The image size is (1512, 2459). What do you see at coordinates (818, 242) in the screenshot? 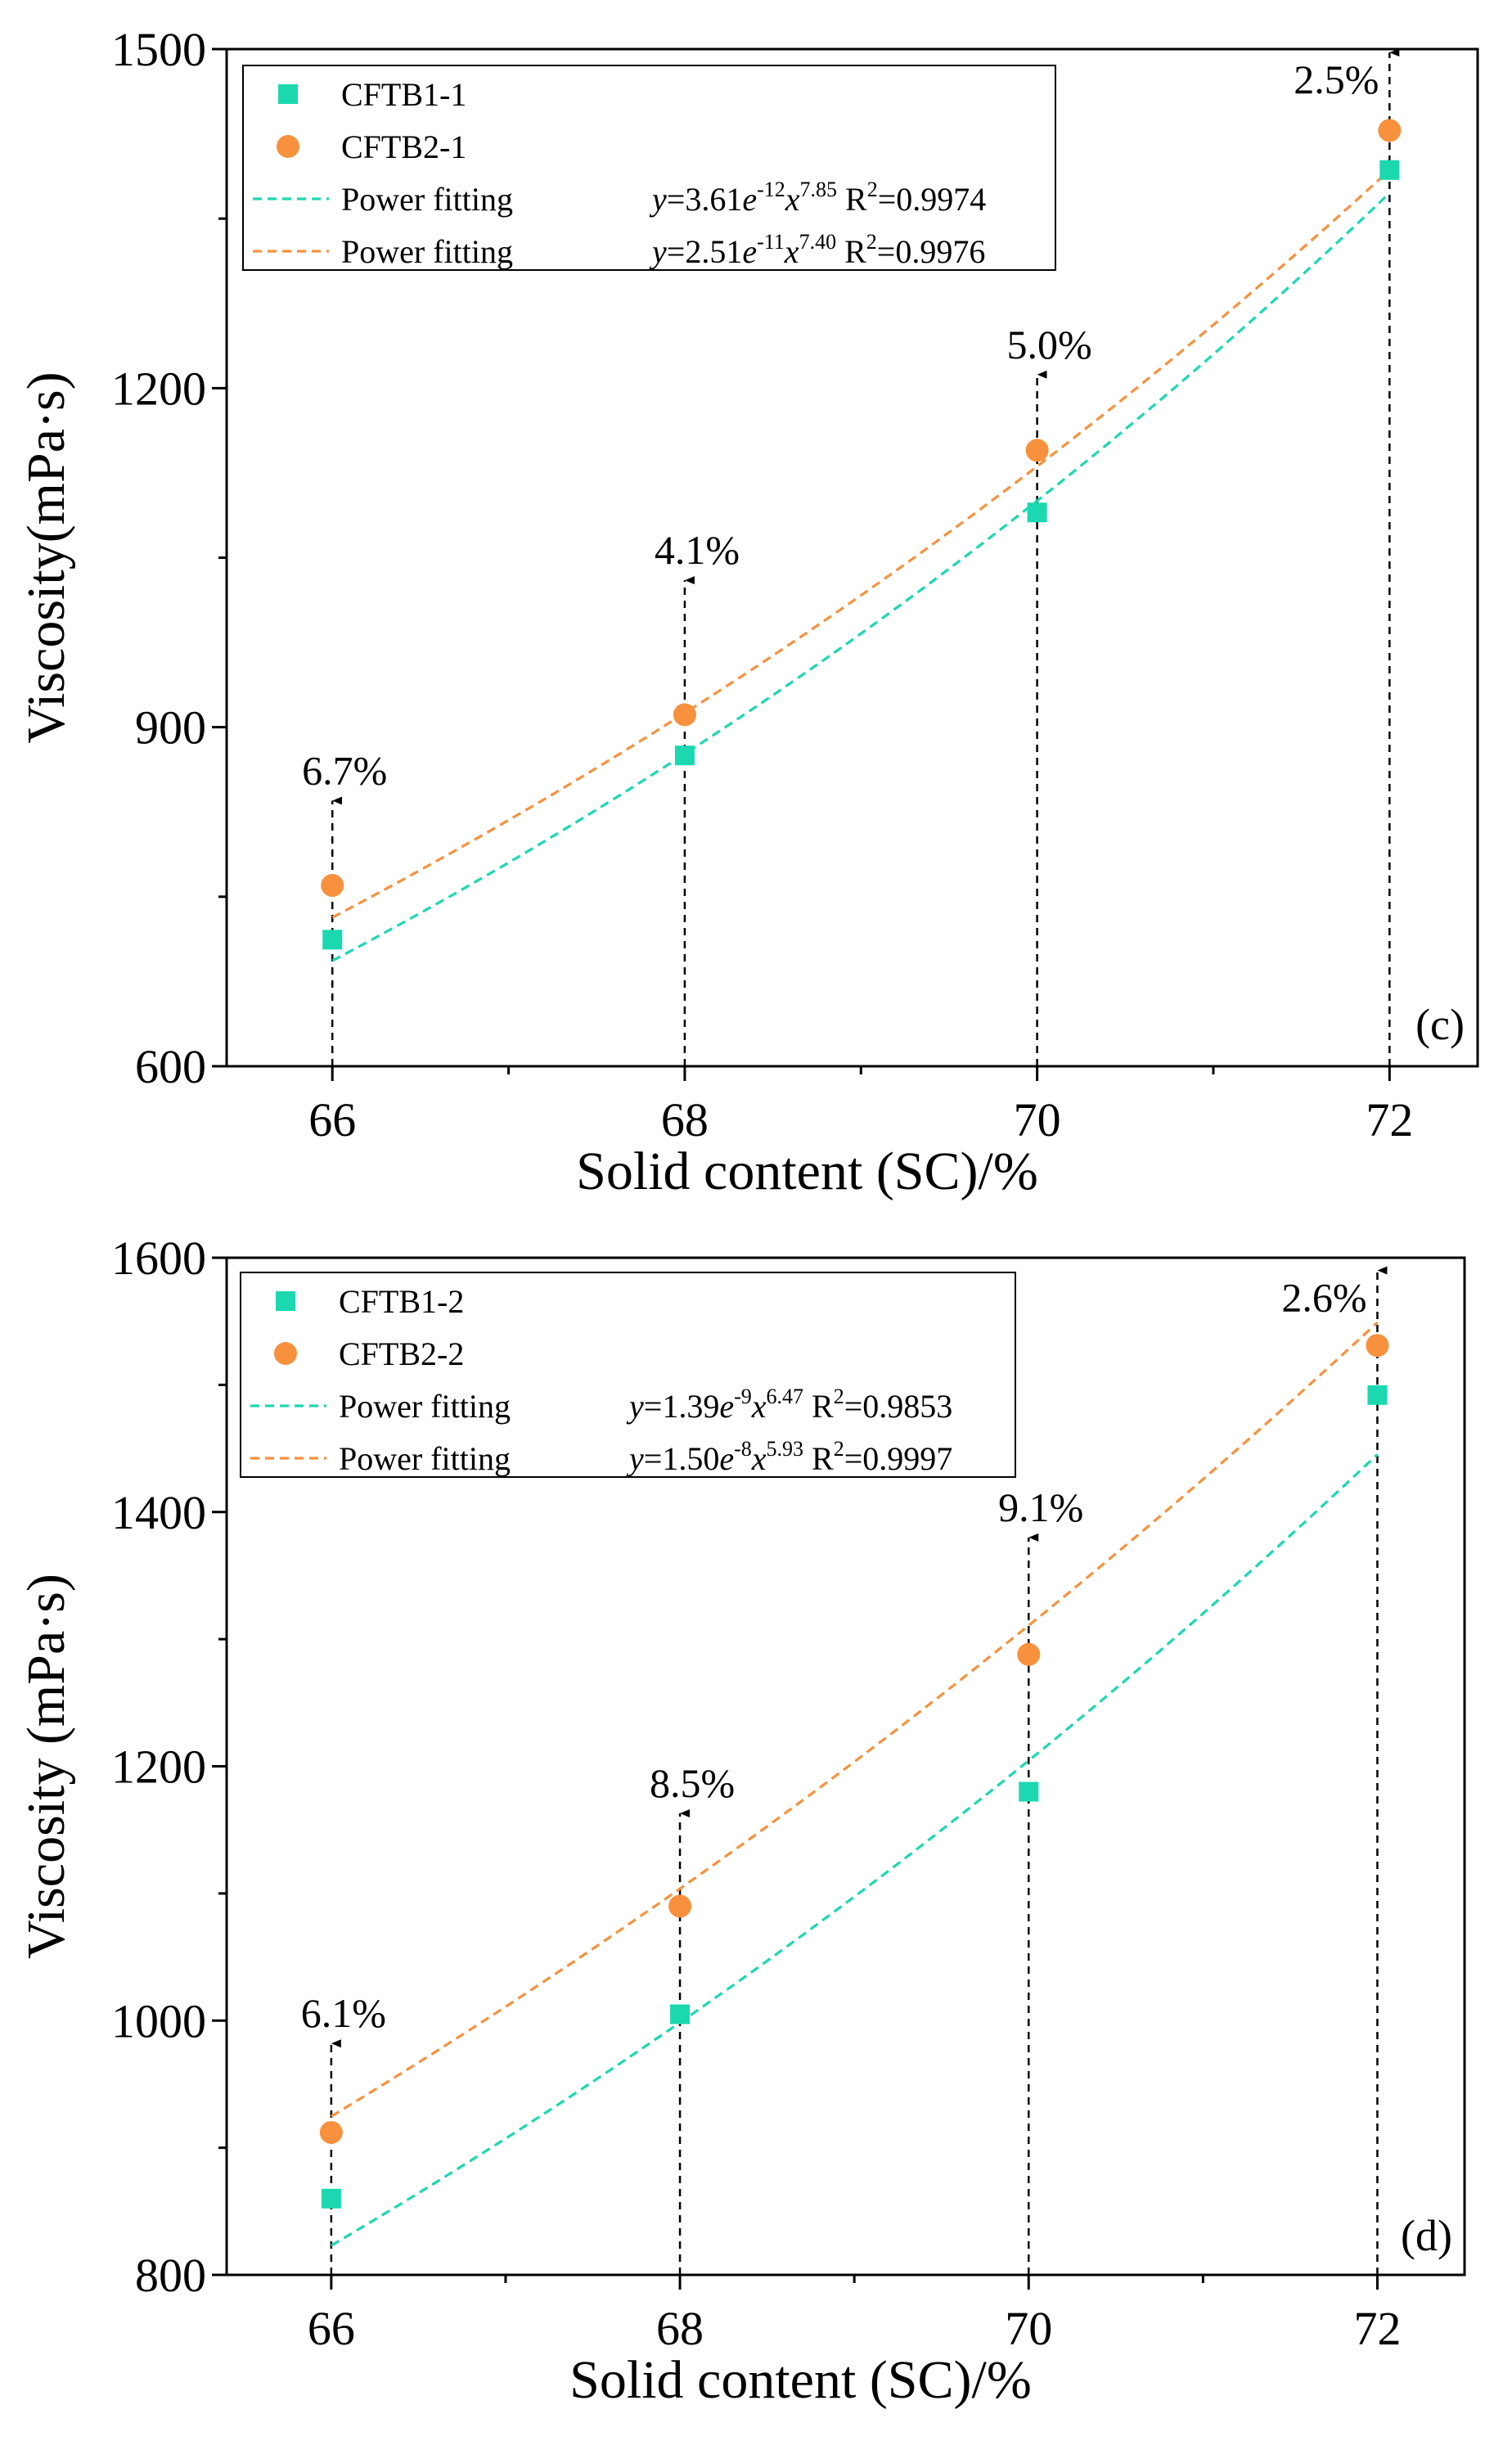
I see `eq-power: 7.40` at bounding box center [818, 242].